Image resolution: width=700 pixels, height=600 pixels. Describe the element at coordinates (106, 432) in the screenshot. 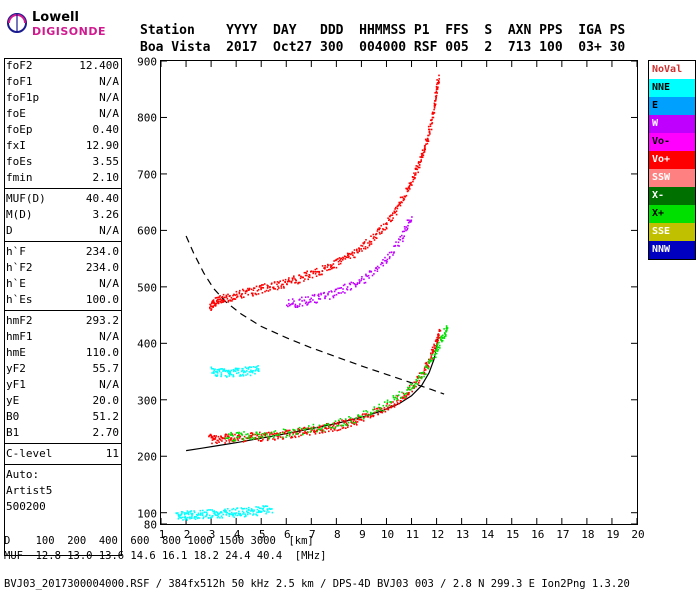

I see `parameter-value: 2.70` at that location.